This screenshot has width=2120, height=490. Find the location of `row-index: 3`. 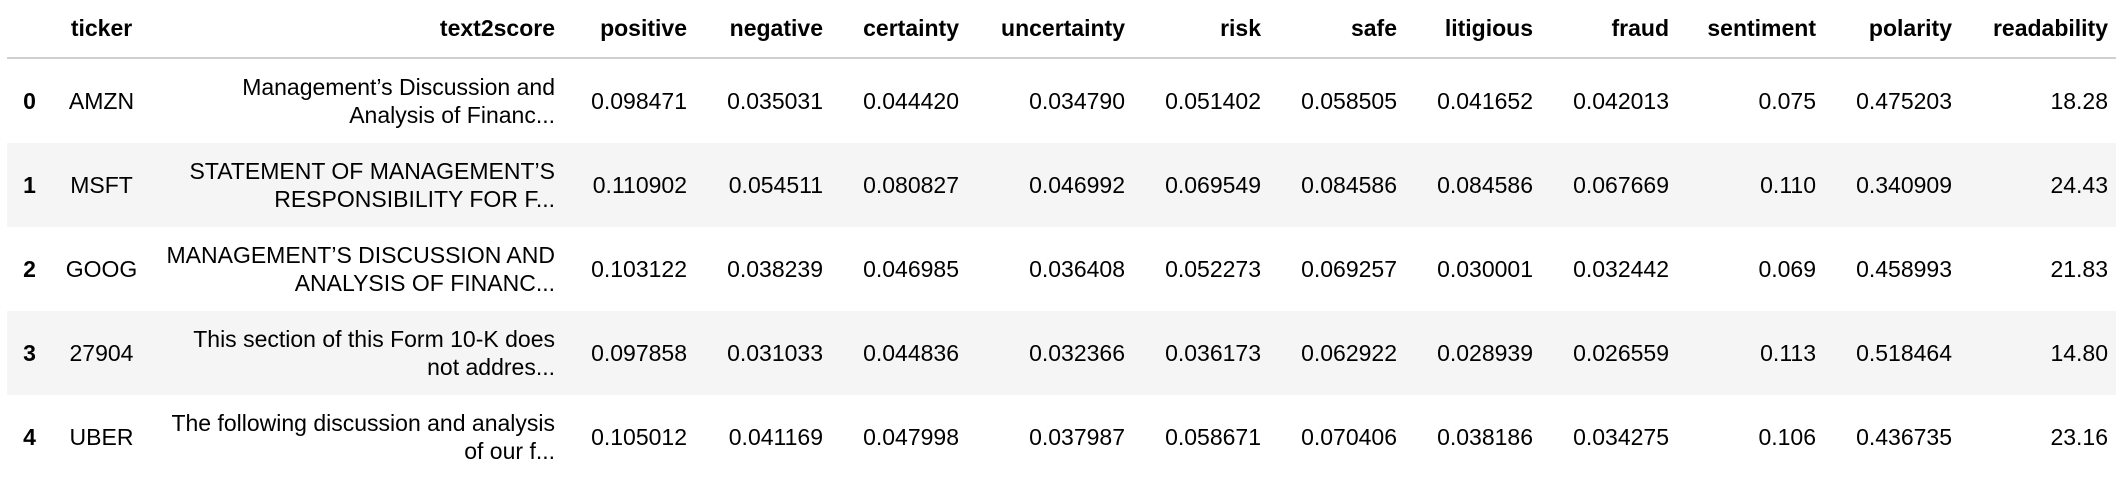

row-index: 3 is located at coordinates (29, 353).